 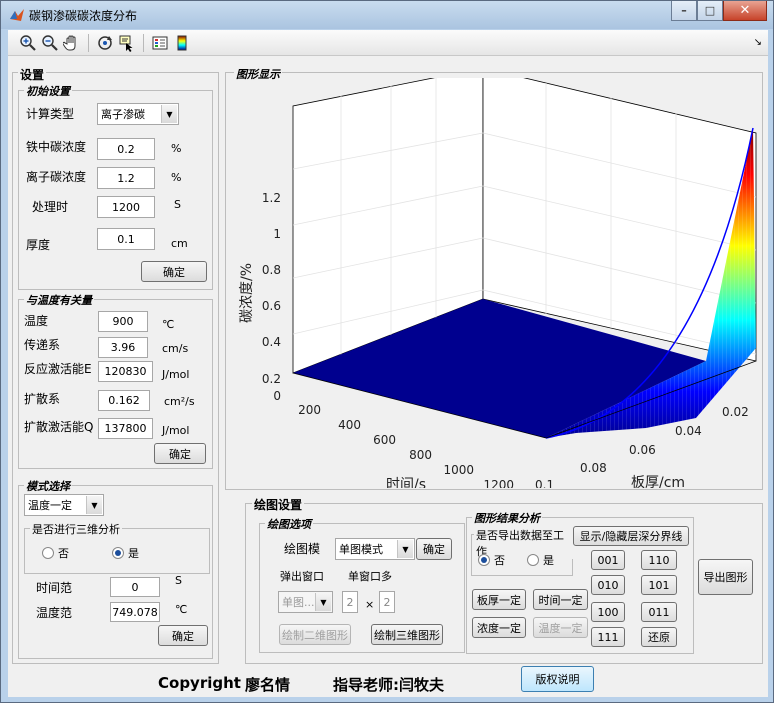 I want to click on z-tick: 0.4, so click(x=271, y=342).